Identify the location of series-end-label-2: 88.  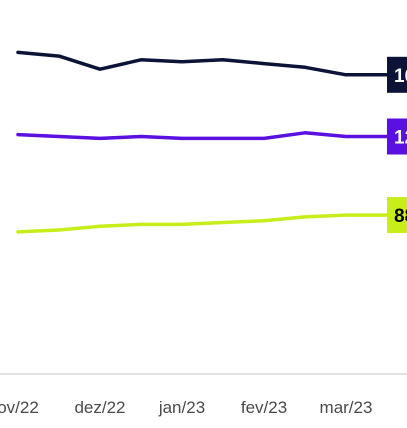
(397, 215).